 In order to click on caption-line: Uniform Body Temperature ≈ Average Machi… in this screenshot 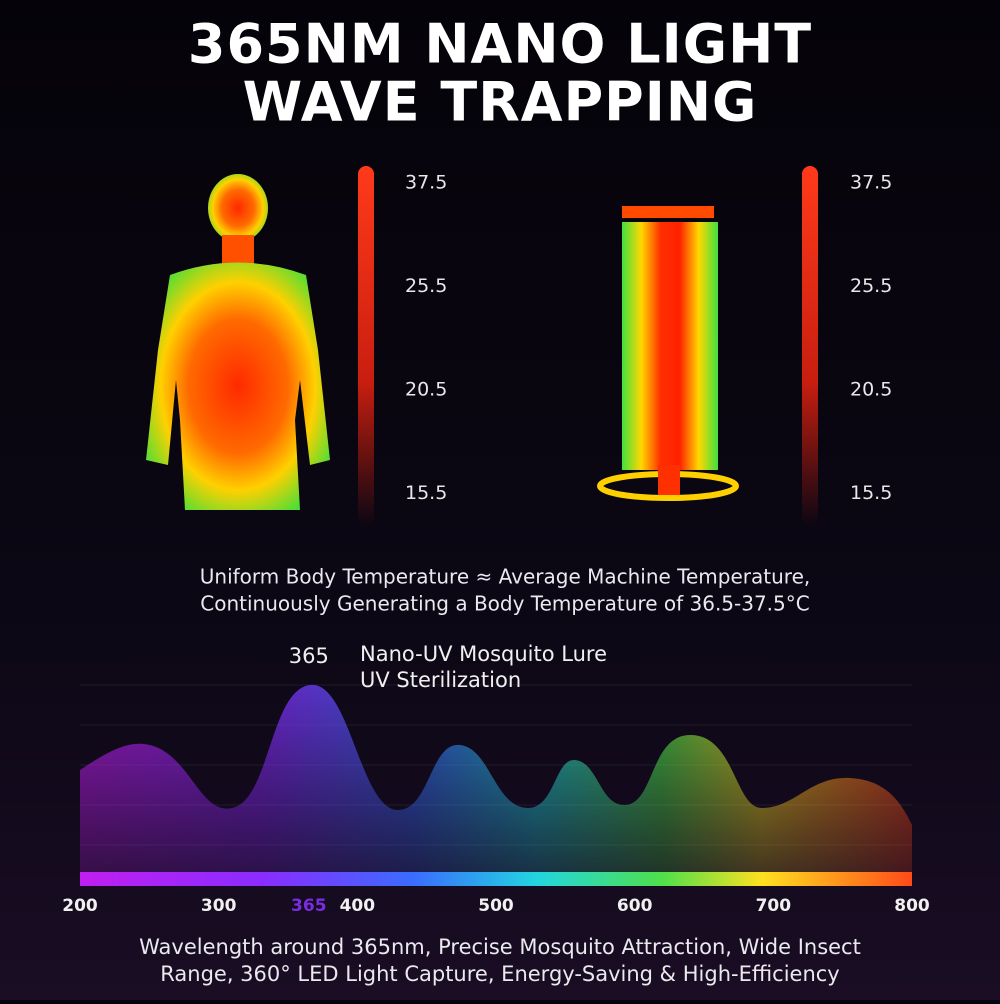, I will do `click(505, 577)`.